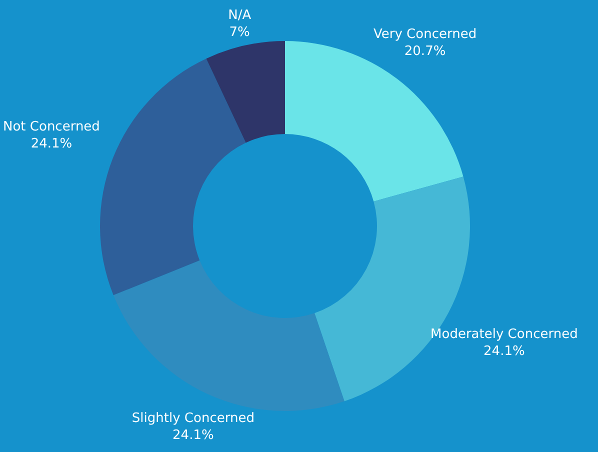 The height and width of the screenshot is (452, 598). Describe the element at coordinates (239, 32) in the screenshot. I see `data-label: 7%` at that location.